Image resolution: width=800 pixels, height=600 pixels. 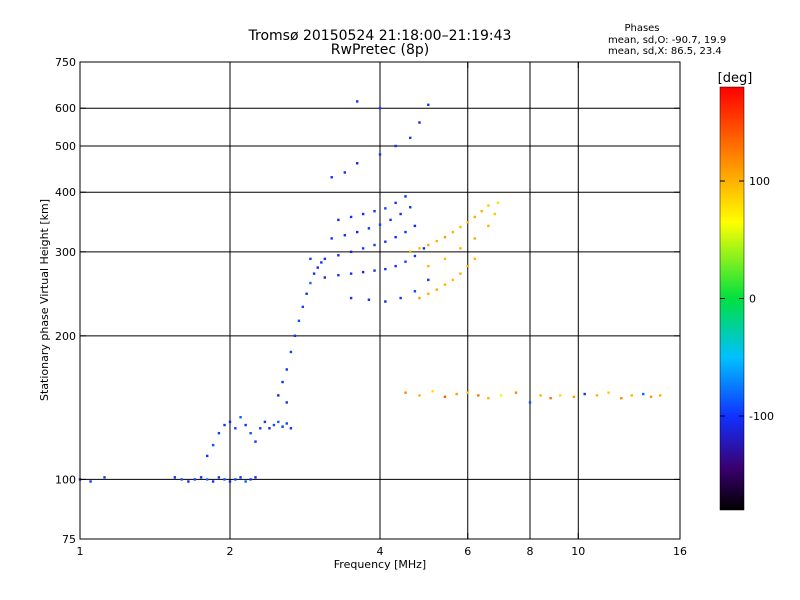 What do you see at coordinates (761, 416) in the screenshot?
I see `colorbar-tick-label: -100` at bounding box center [761, 416].